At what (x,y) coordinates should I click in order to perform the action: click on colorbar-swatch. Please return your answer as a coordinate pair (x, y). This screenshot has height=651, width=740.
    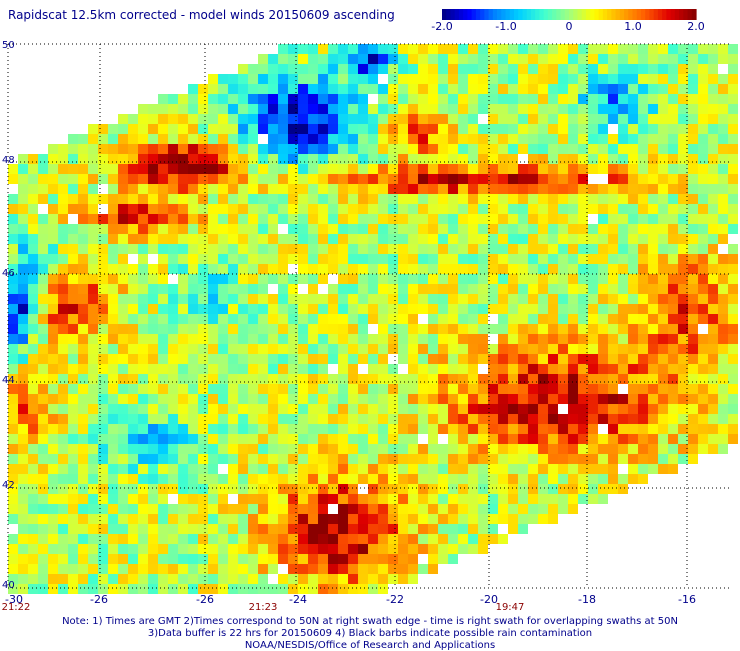
    Looking at the image, I should click on (474, 14).